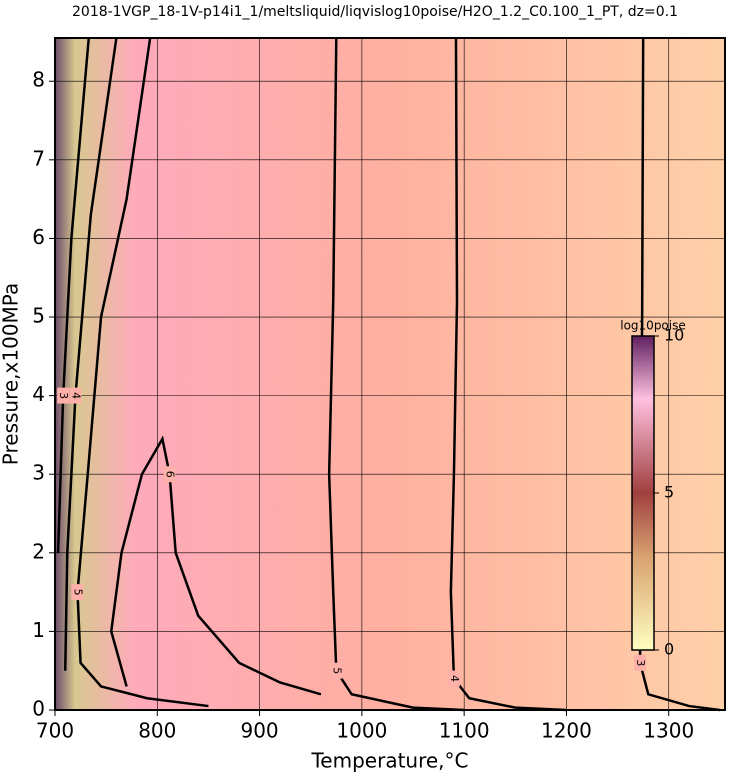  What do you see at coordinates (38, 473) in the screenshot?
I see `y-tick-label: 3` at bounding box center [38, 473].